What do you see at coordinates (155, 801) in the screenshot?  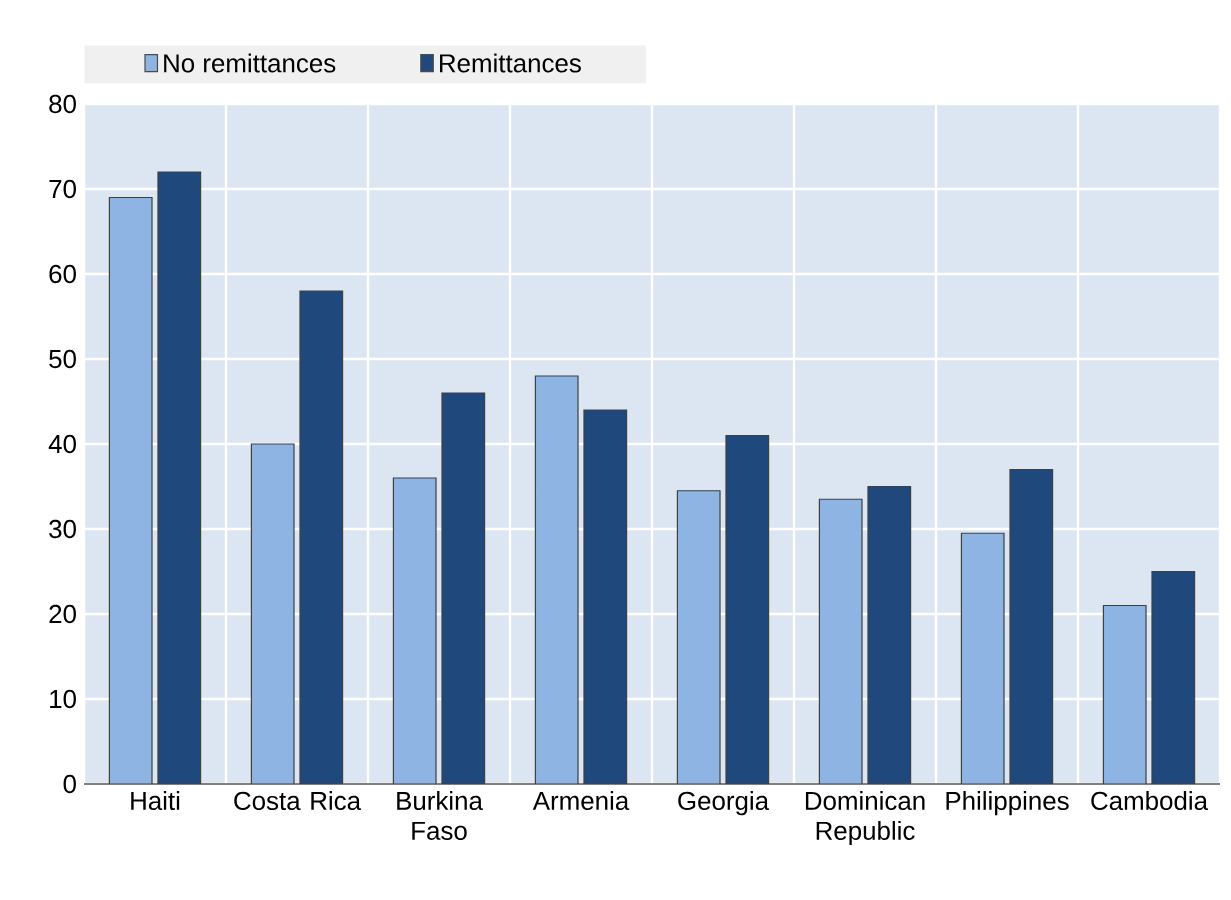 I see `x-tick-label: Haiti` at bounding box center [155, 801].